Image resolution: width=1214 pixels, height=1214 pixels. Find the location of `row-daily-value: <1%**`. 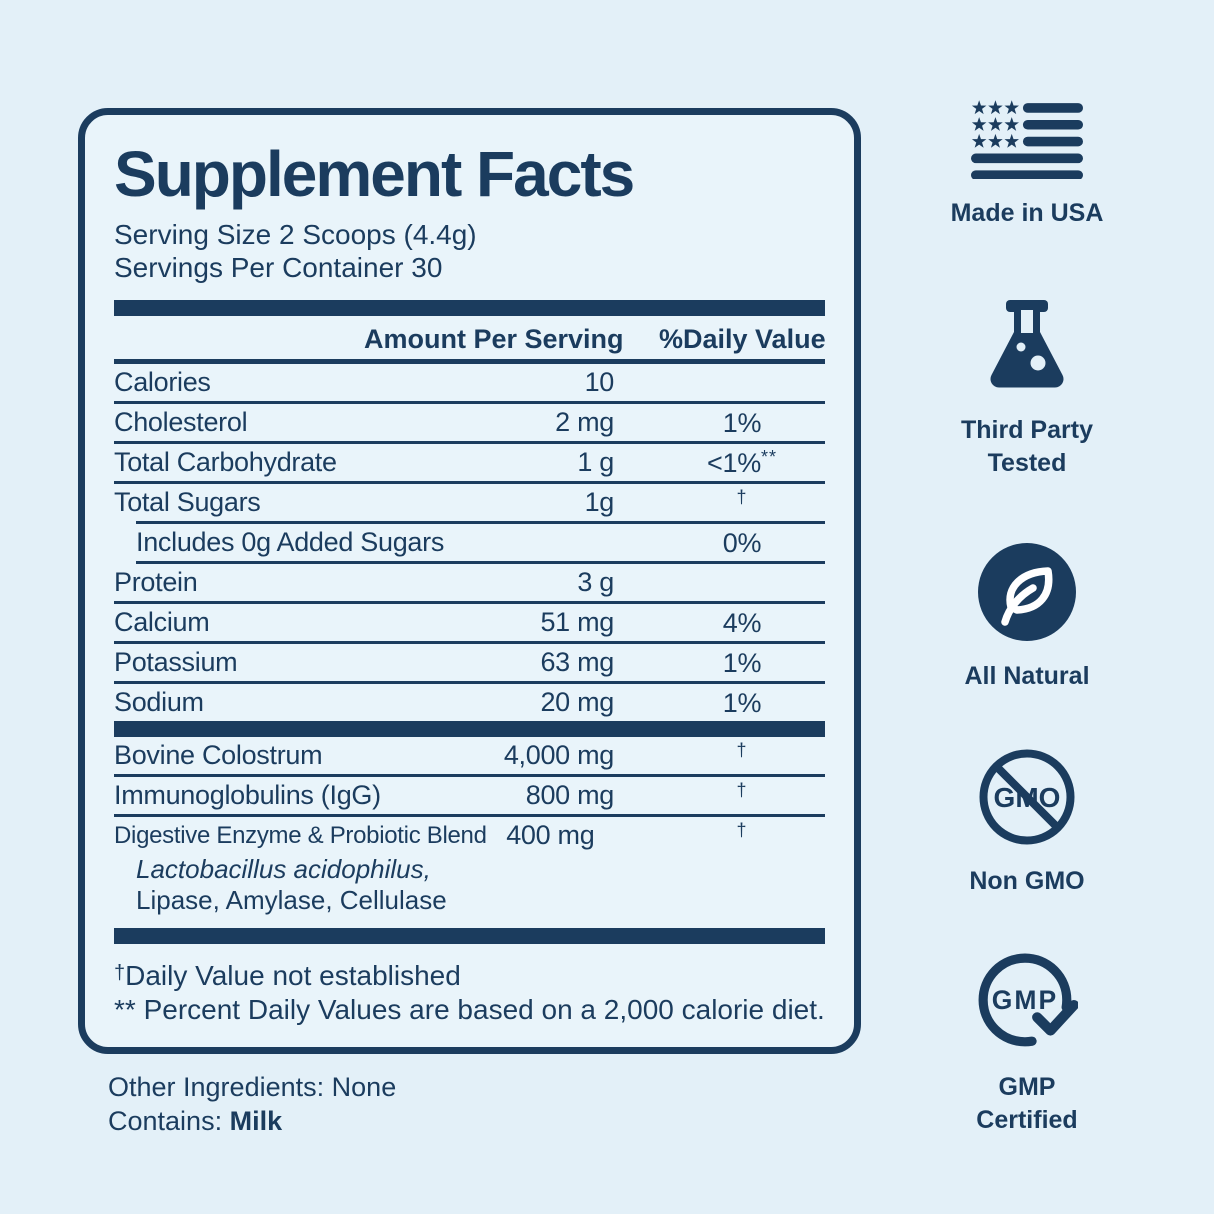

row-daily-value: <1%** is located at coordinates (742, 462).